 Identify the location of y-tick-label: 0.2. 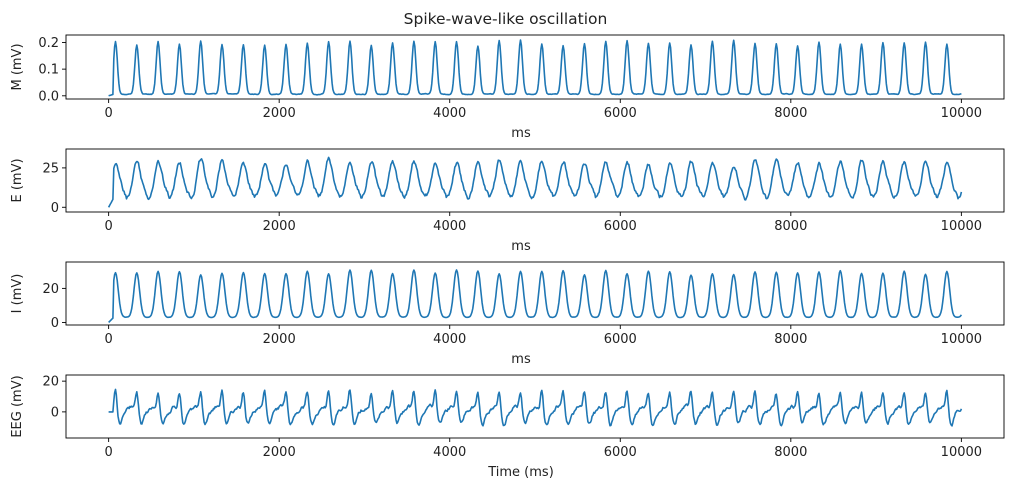
(48, 43).